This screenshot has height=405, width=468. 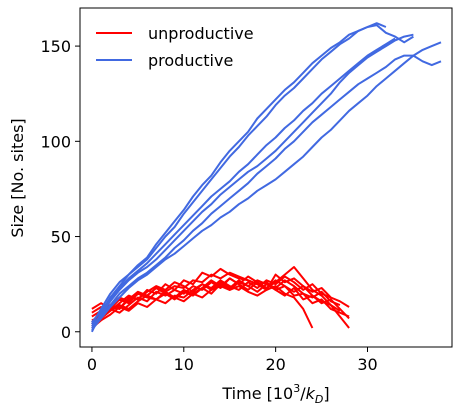 I want to click on legend: unproductive productive, so click(x=175, y=47).